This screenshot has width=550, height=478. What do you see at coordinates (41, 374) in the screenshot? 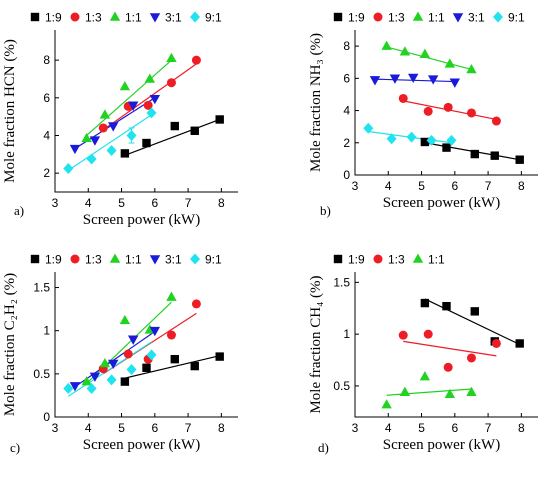
I see `y-tick-label: 0.5` at bounding box center [41, 374].